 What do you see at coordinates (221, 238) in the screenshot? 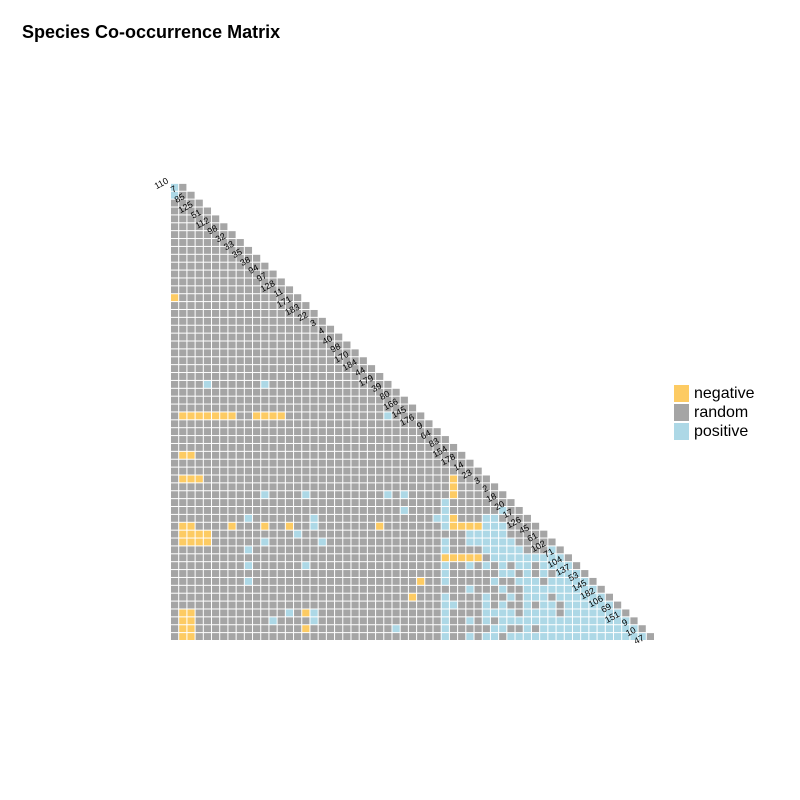
I see `species-label: 32` at bounding box center [221, 238].